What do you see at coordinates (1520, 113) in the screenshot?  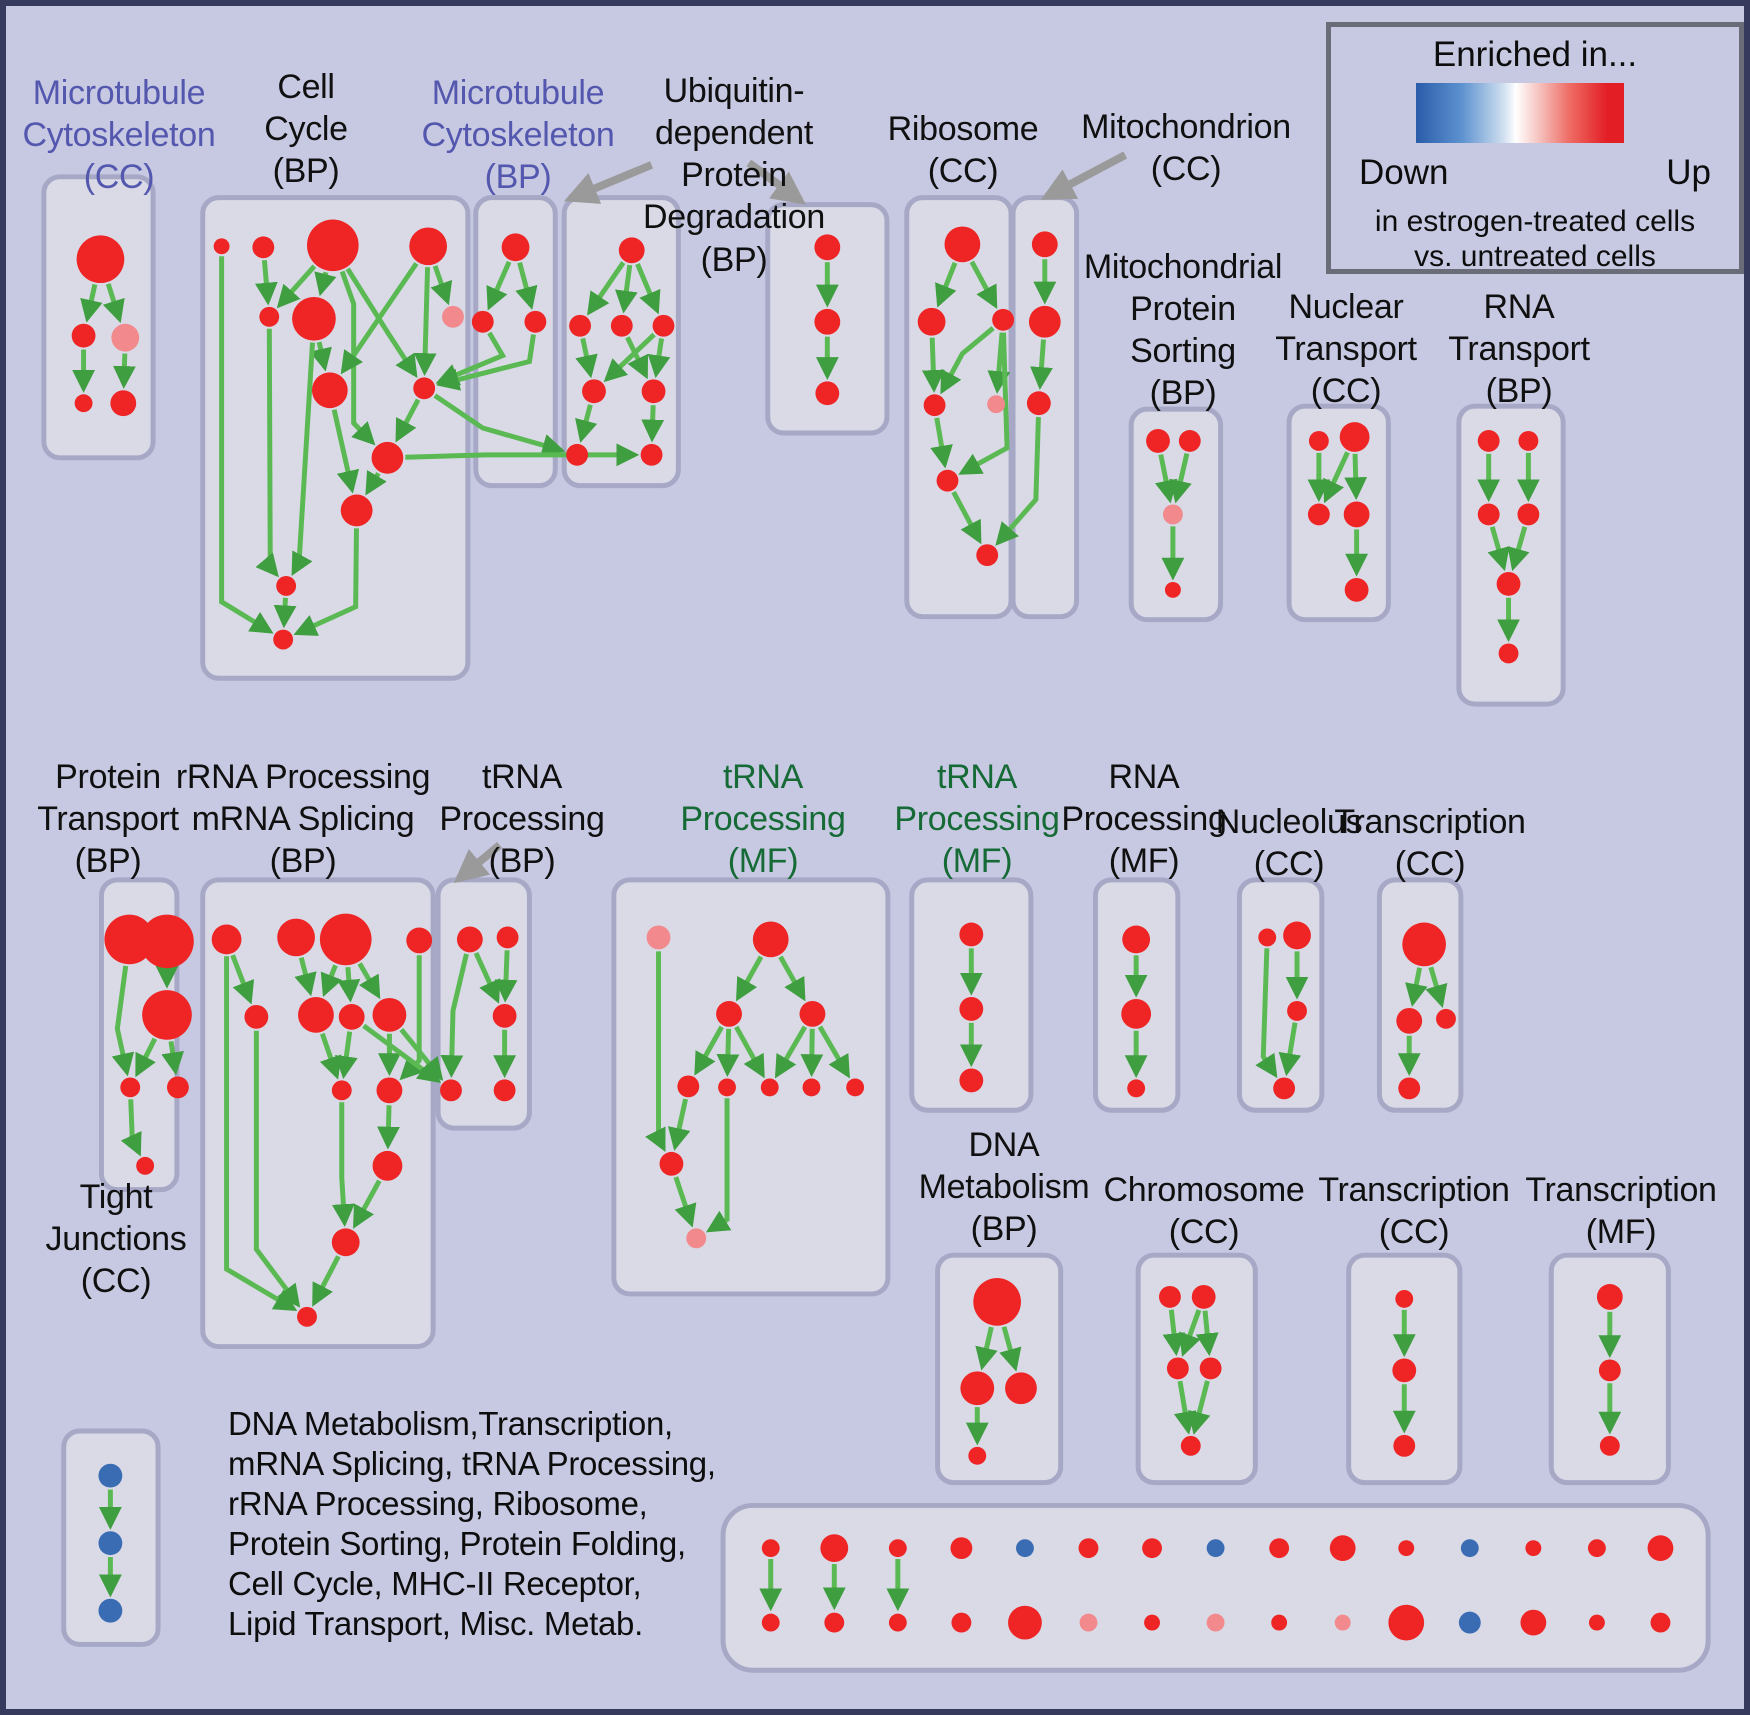 I see `legend-gradient-bar` at bounding box center [1520, 113].